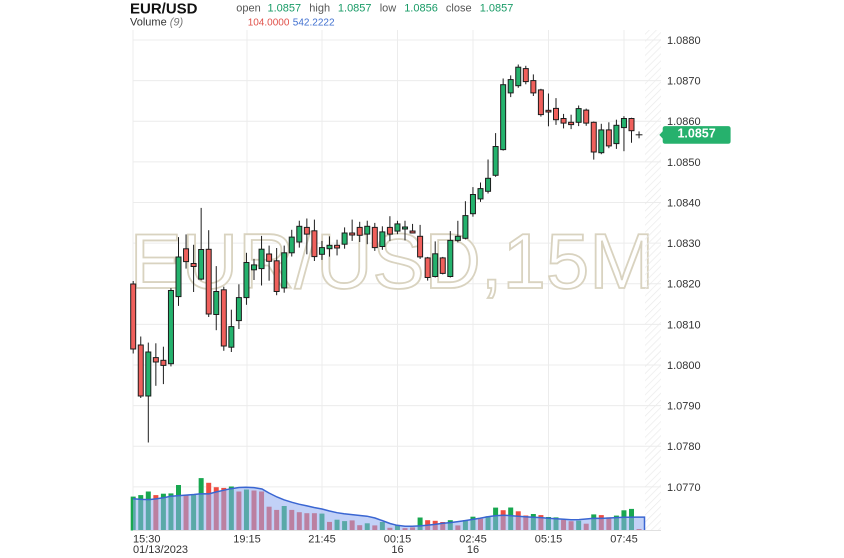 This screenshot has width=844, height=558. Describe the element at coordinates (684, 488) in the screenshot. I see `svg-text: 1.0770` at that location.